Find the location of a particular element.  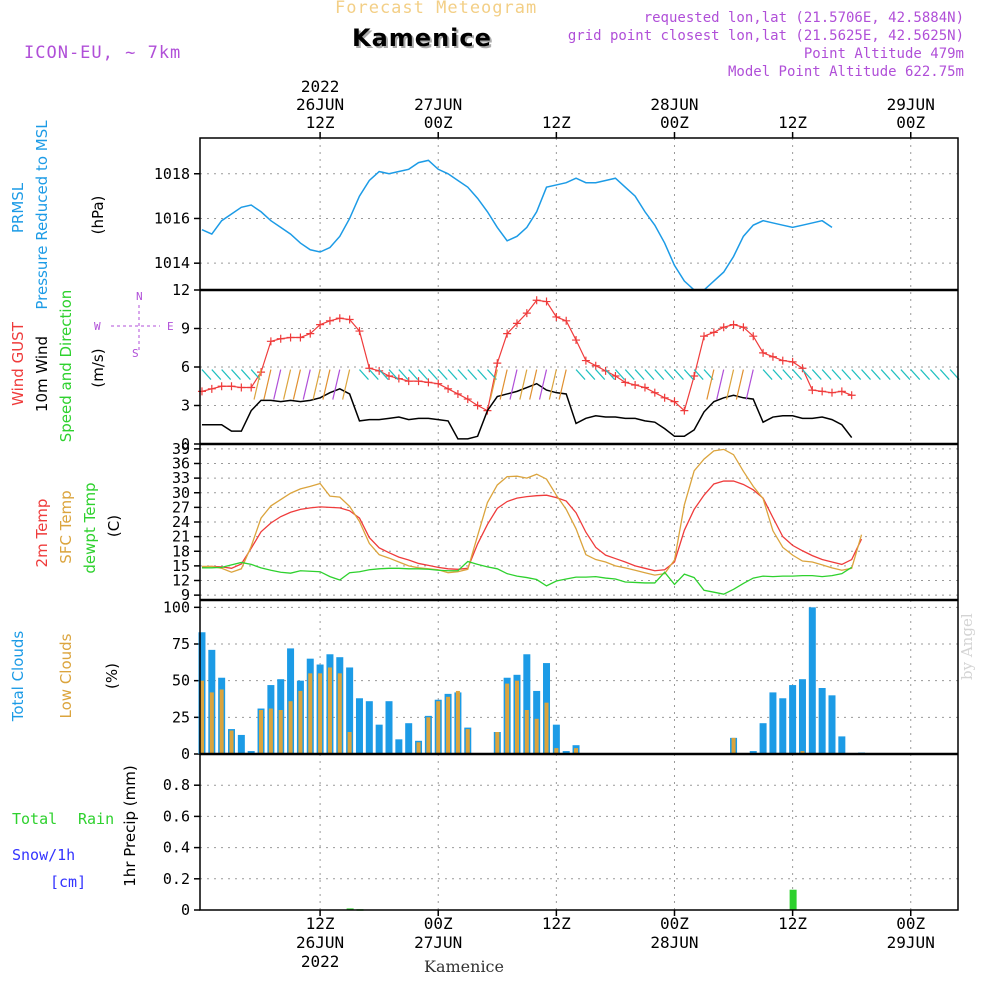

dir-legend-cross is located at coordinates (135, 327).